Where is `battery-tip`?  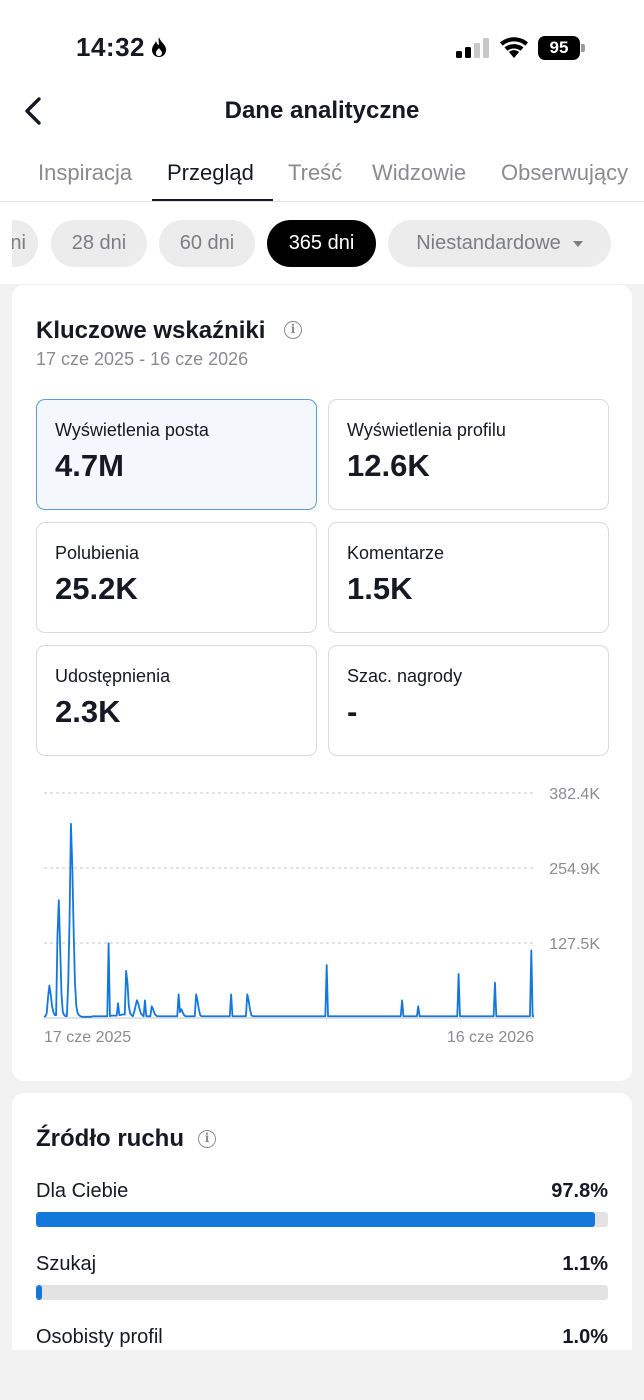 battery-tip is located at coordinates (583, 48).